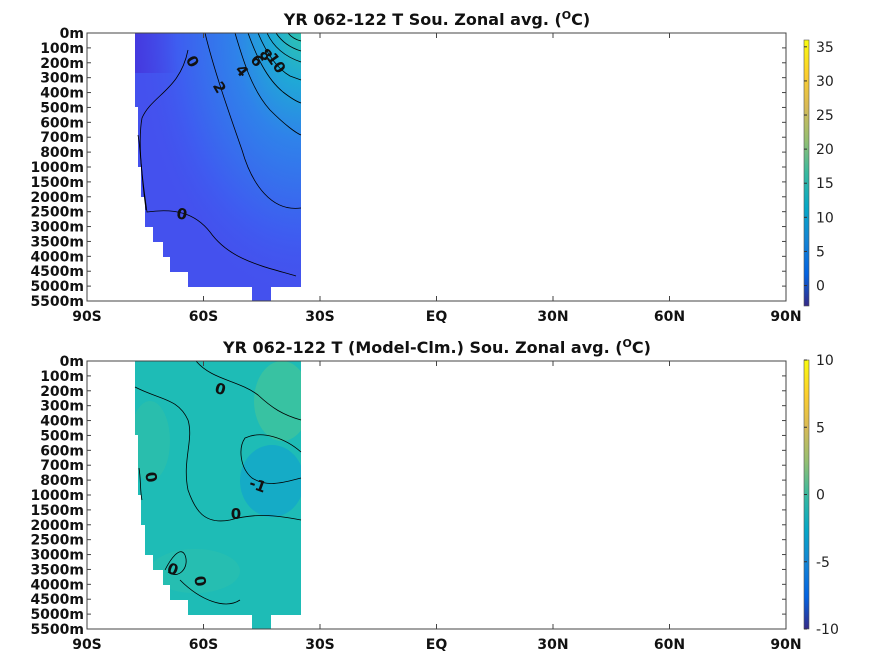  Describe the element at coordinates (436, 19) in the screenshot. I see `chart-1-title: YR 062-122 T Sou. Zonal avg. (OC)` at that location.